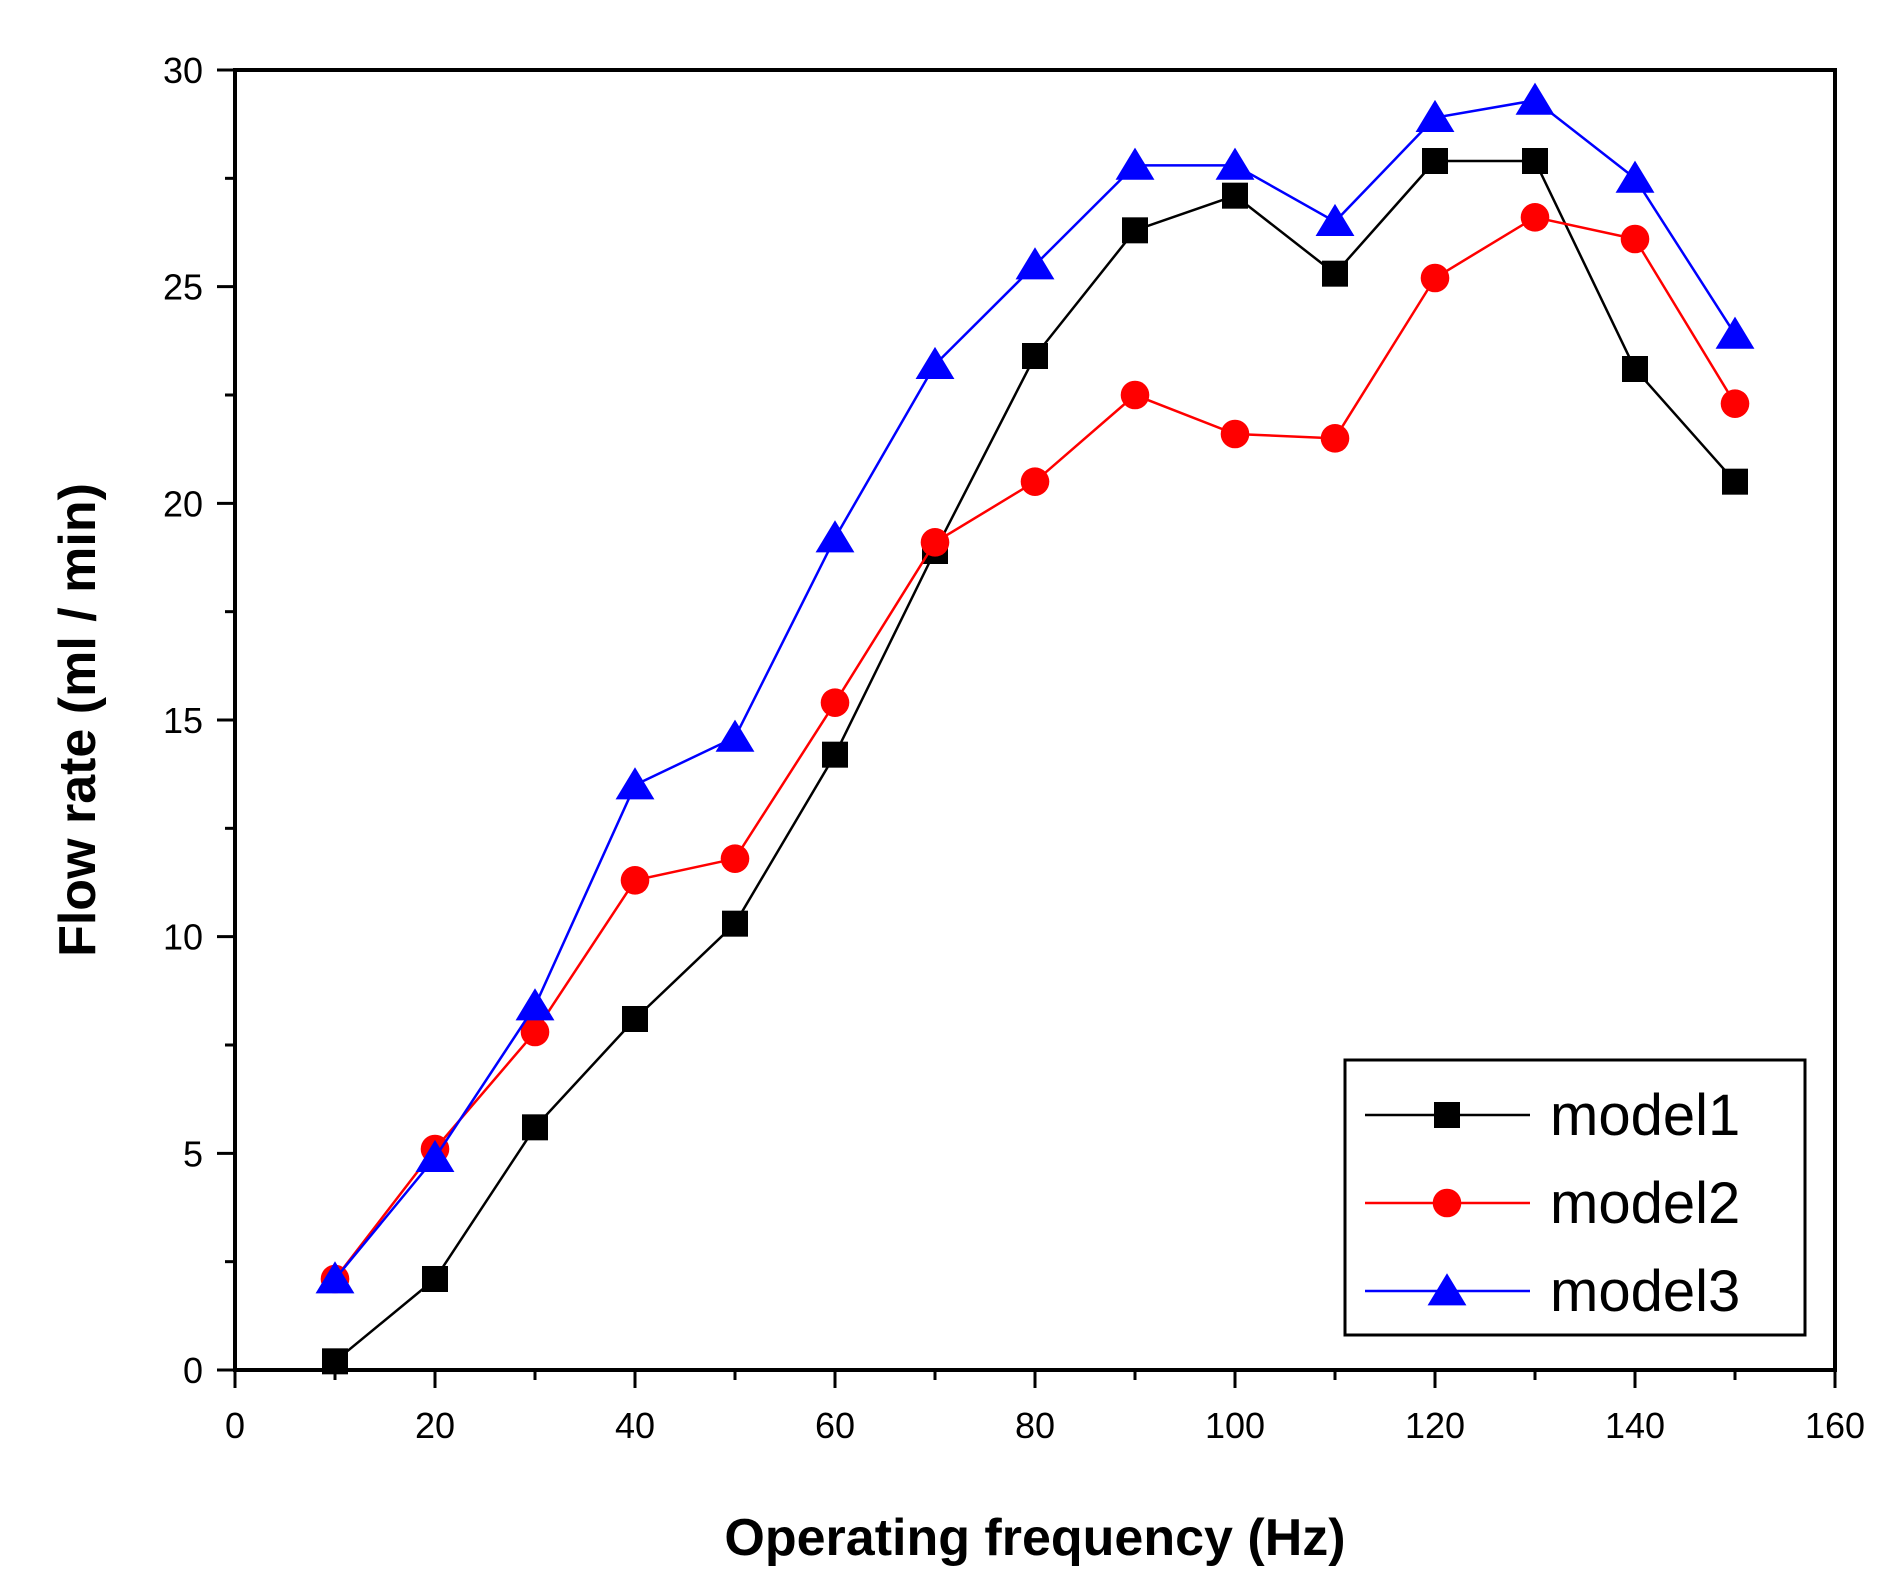 The image size is (1901, 1583). I want to click on y-tick-label: 30, so click(183, 70).